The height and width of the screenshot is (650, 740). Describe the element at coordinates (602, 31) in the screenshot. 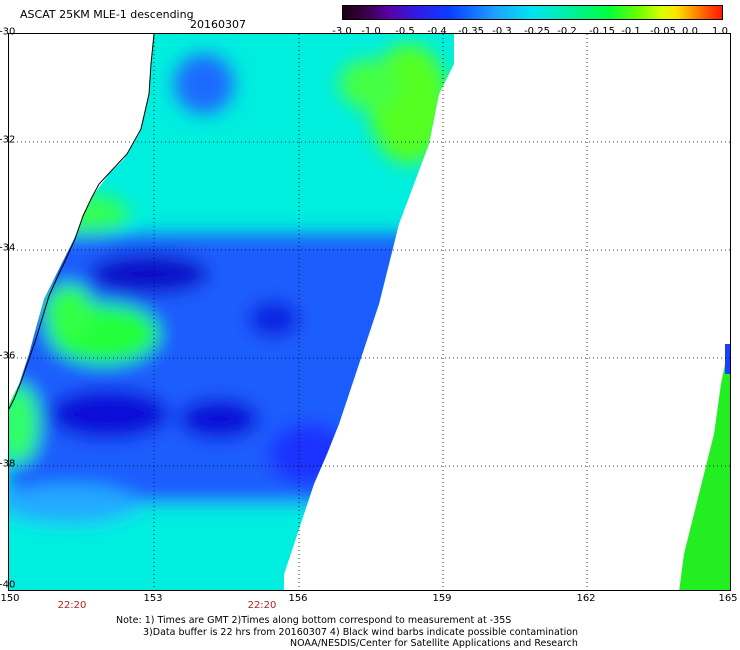

I see `colorbar-tick: -0.15` at that location.